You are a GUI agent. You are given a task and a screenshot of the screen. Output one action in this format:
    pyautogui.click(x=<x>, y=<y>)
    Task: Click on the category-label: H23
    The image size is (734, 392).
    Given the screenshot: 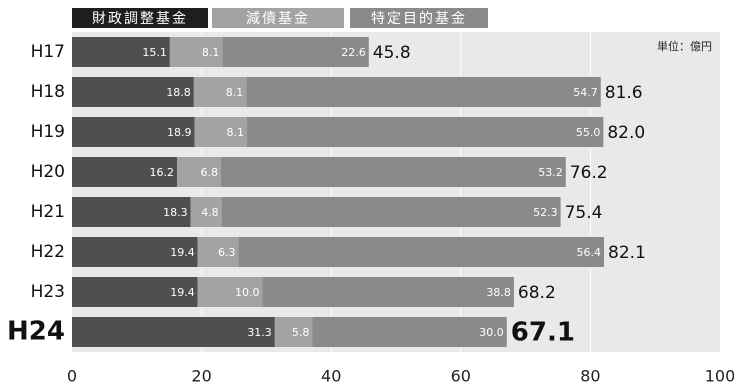 What is the action you would take?
    pyautogui.click(x=48, y=292)
    